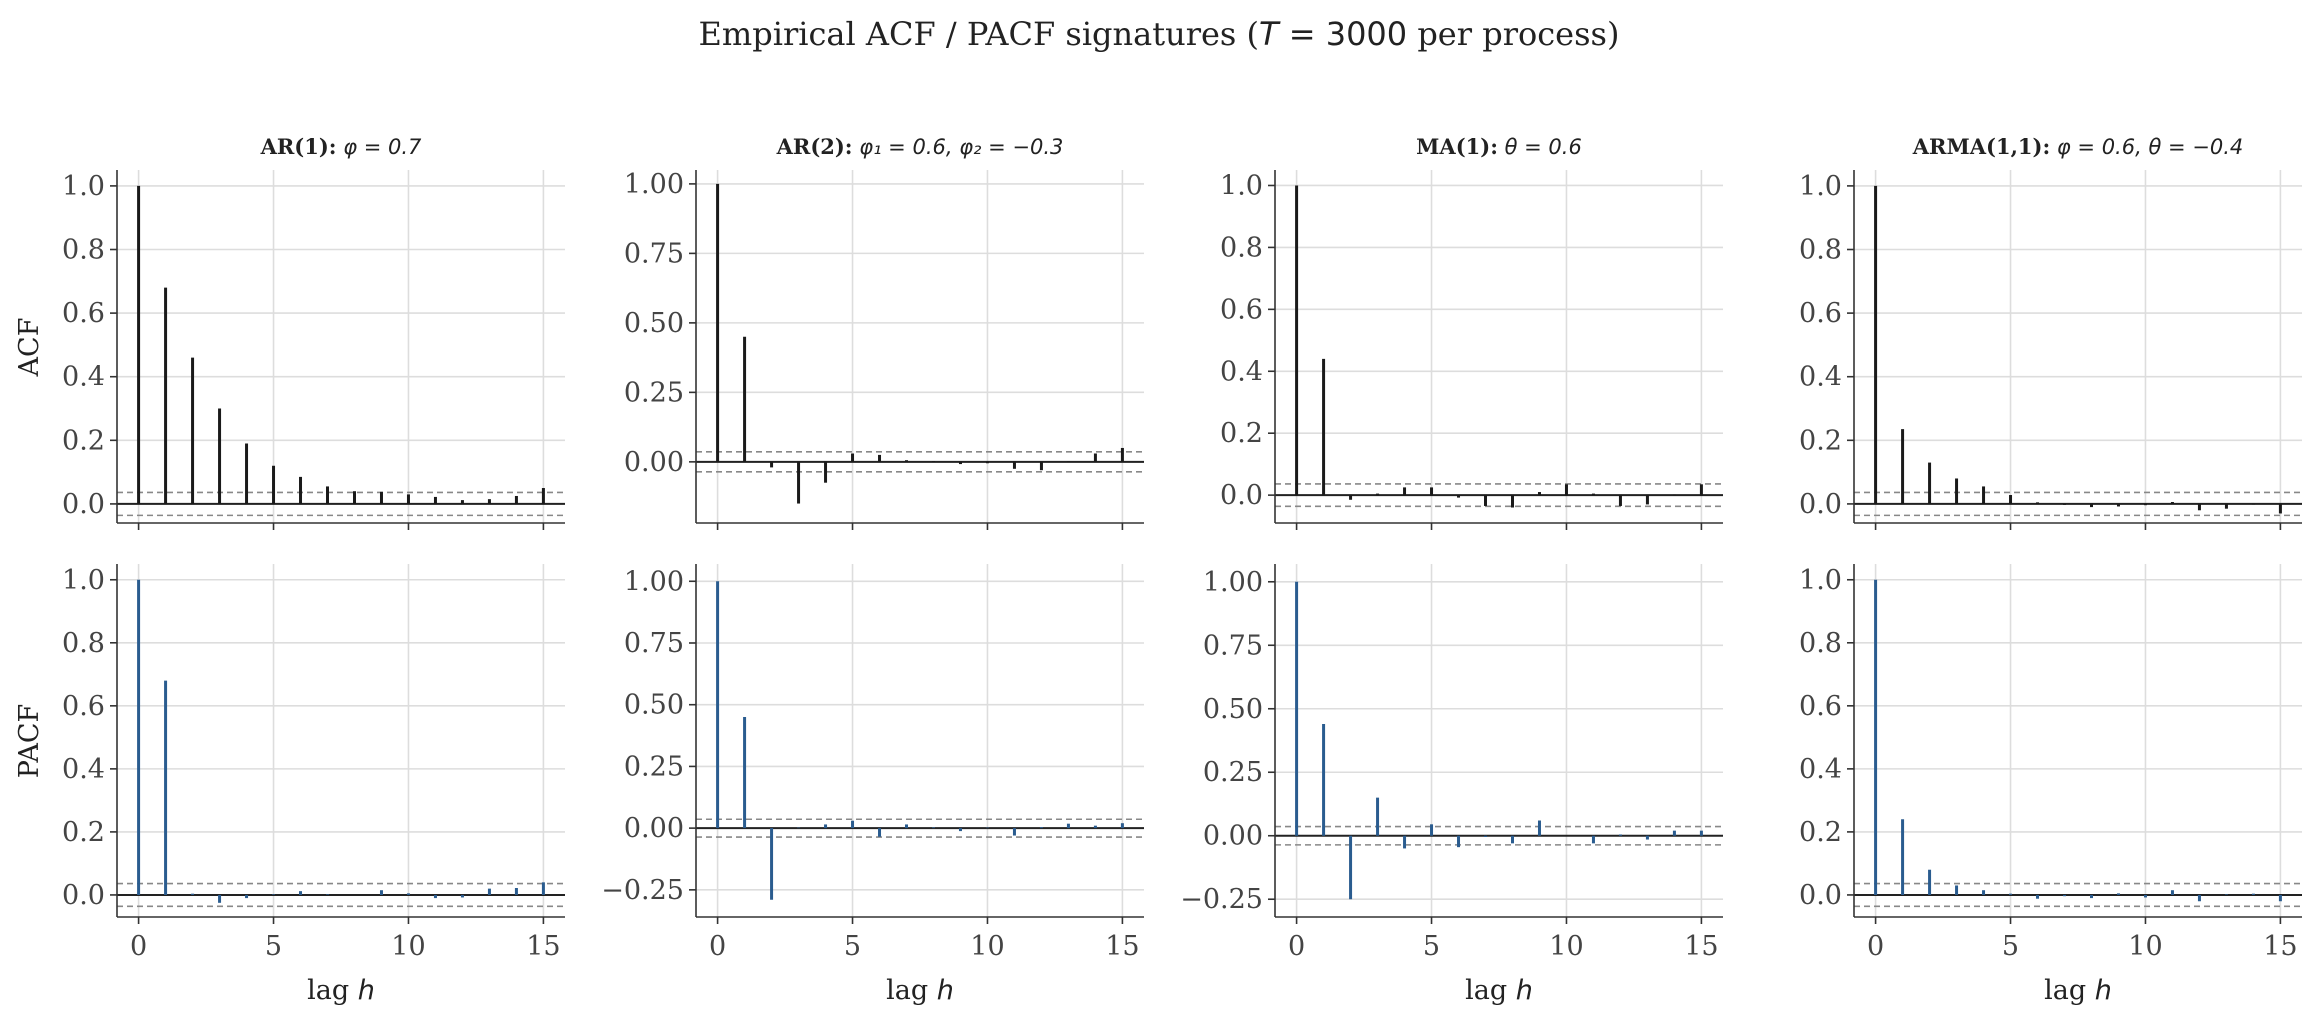 Image resolution: width=2318 pixels, height=1020 pixels. I want to click on subplot-title: AR(1): φ = 0.7, so click(341, 146).